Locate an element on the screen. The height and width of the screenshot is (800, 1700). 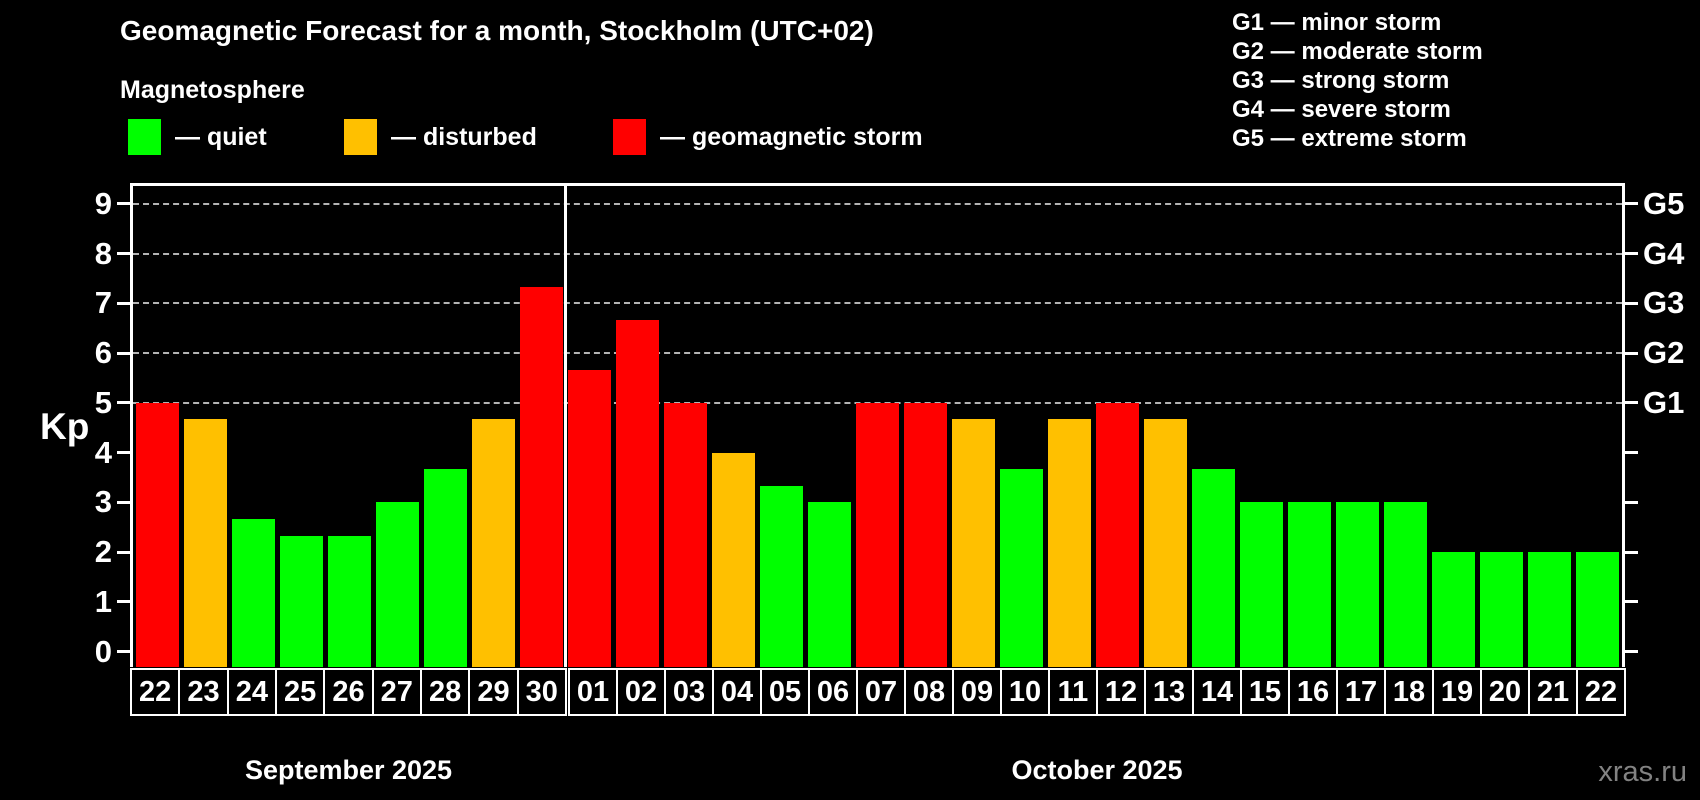
date-row-month-1: 22 23 24 25 26 27 28 29 30 is located at coordinates (348, 692).